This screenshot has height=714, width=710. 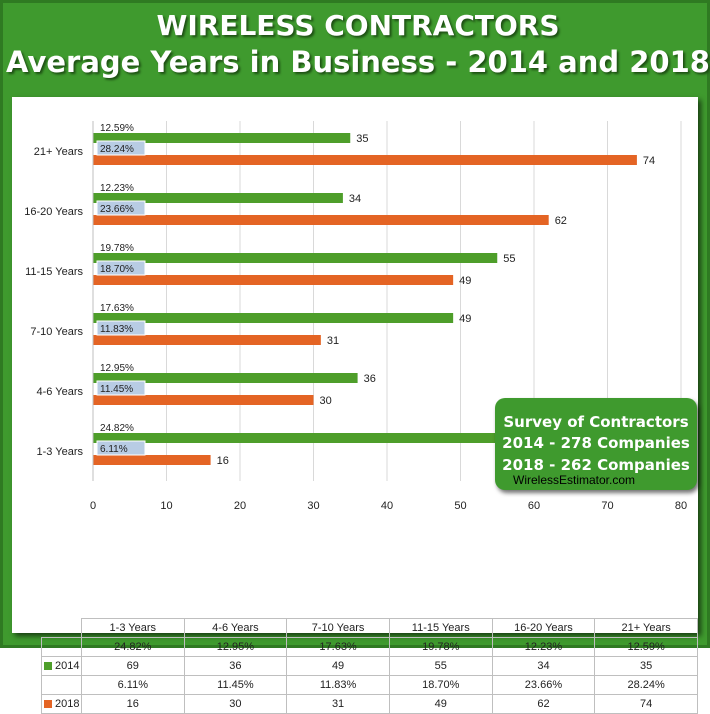 What do you see at coordinates (59, 152) in the screenshot?
I see `category-label: 21+ Years` at bounding box center [59, 152].